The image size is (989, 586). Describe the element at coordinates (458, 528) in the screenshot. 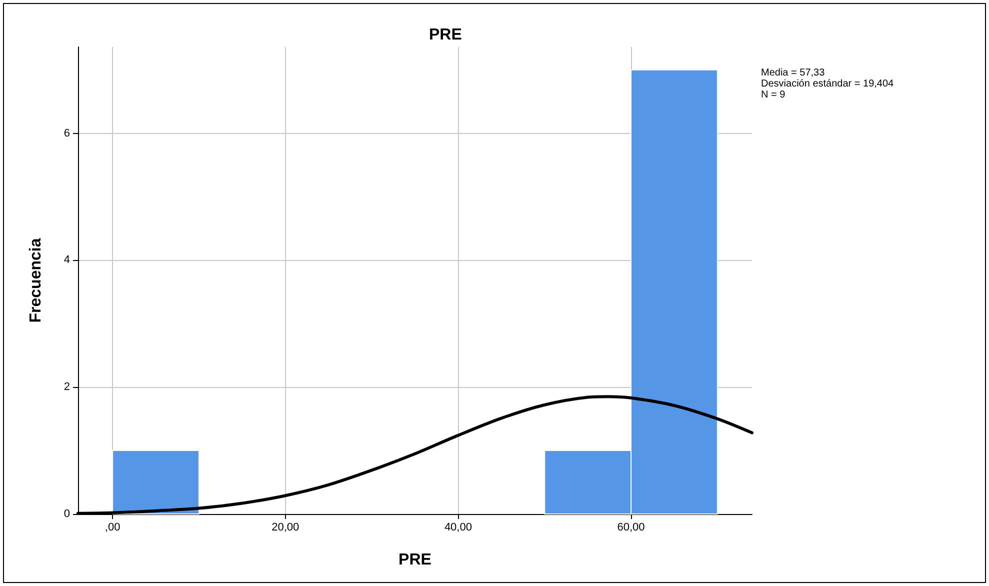

I see `x-tick-label: 40,00` at that location.